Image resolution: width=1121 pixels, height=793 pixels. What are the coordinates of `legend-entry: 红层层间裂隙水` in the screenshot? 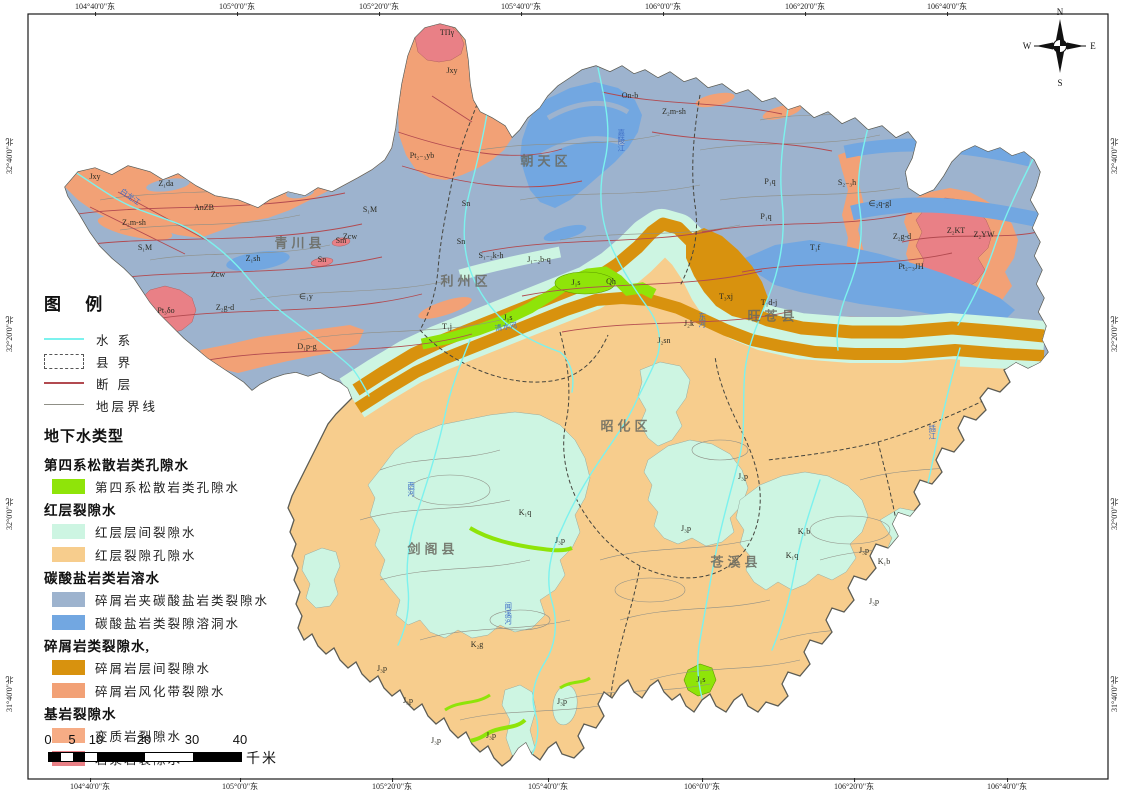 It's located at (169, 531).